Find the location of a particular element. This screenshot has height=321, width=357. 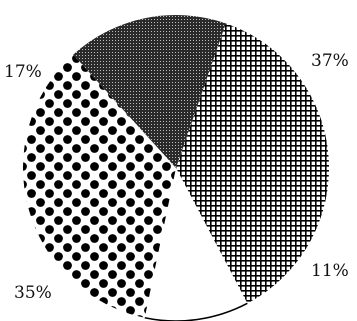

slice-label-1: 37% is located at coordinates (330, 61).